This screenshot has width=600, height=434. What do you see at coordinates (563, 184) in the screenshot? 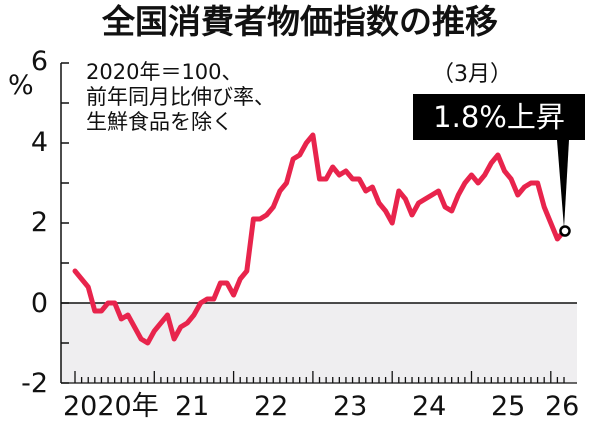
I see `callout-pointer` at bounding box center [563, 184].